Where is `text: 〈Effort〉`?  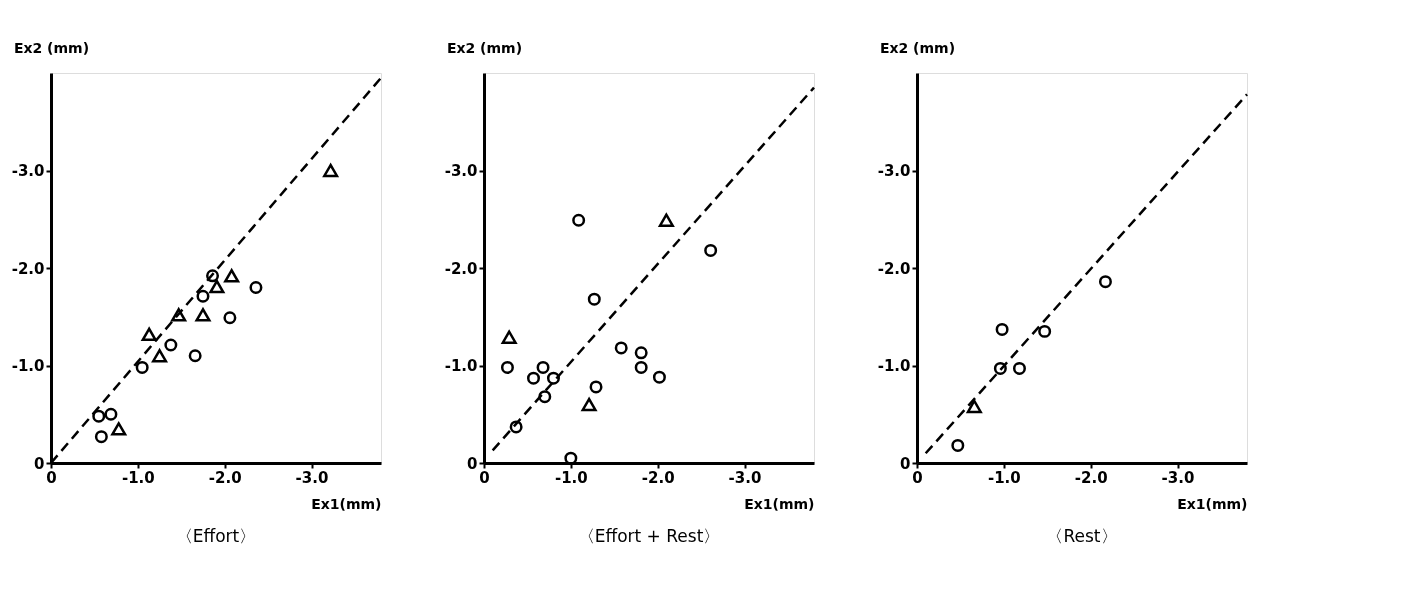
text: 〈Effort〉 is located at coordinates (216, 536).